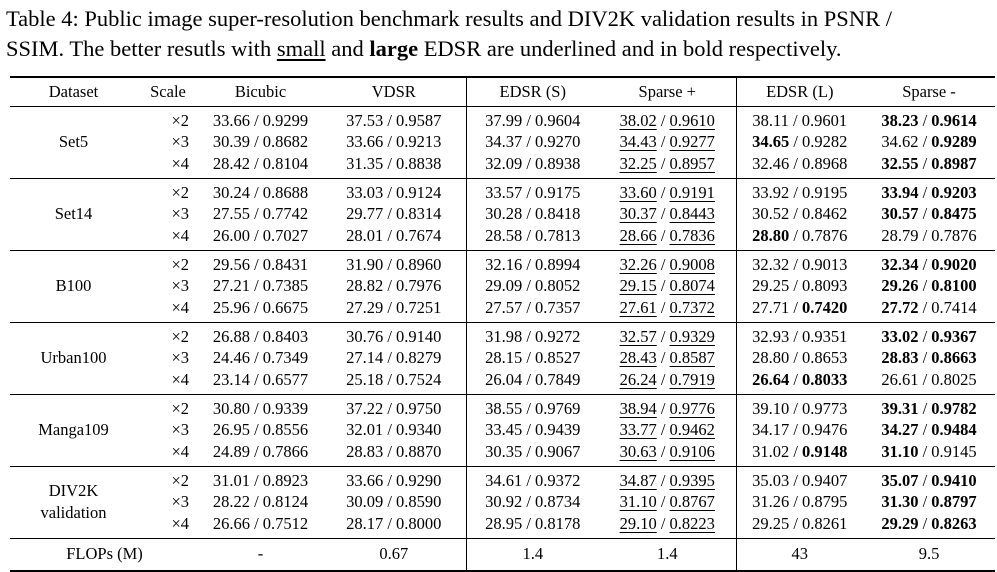 This screenshot has height=572, width=997. What do you see at coordinates (929, 526) in the screenshot?
I see `sparse-minus-cell: 29.29 / 0.8263` at bounding box center [929, 526].